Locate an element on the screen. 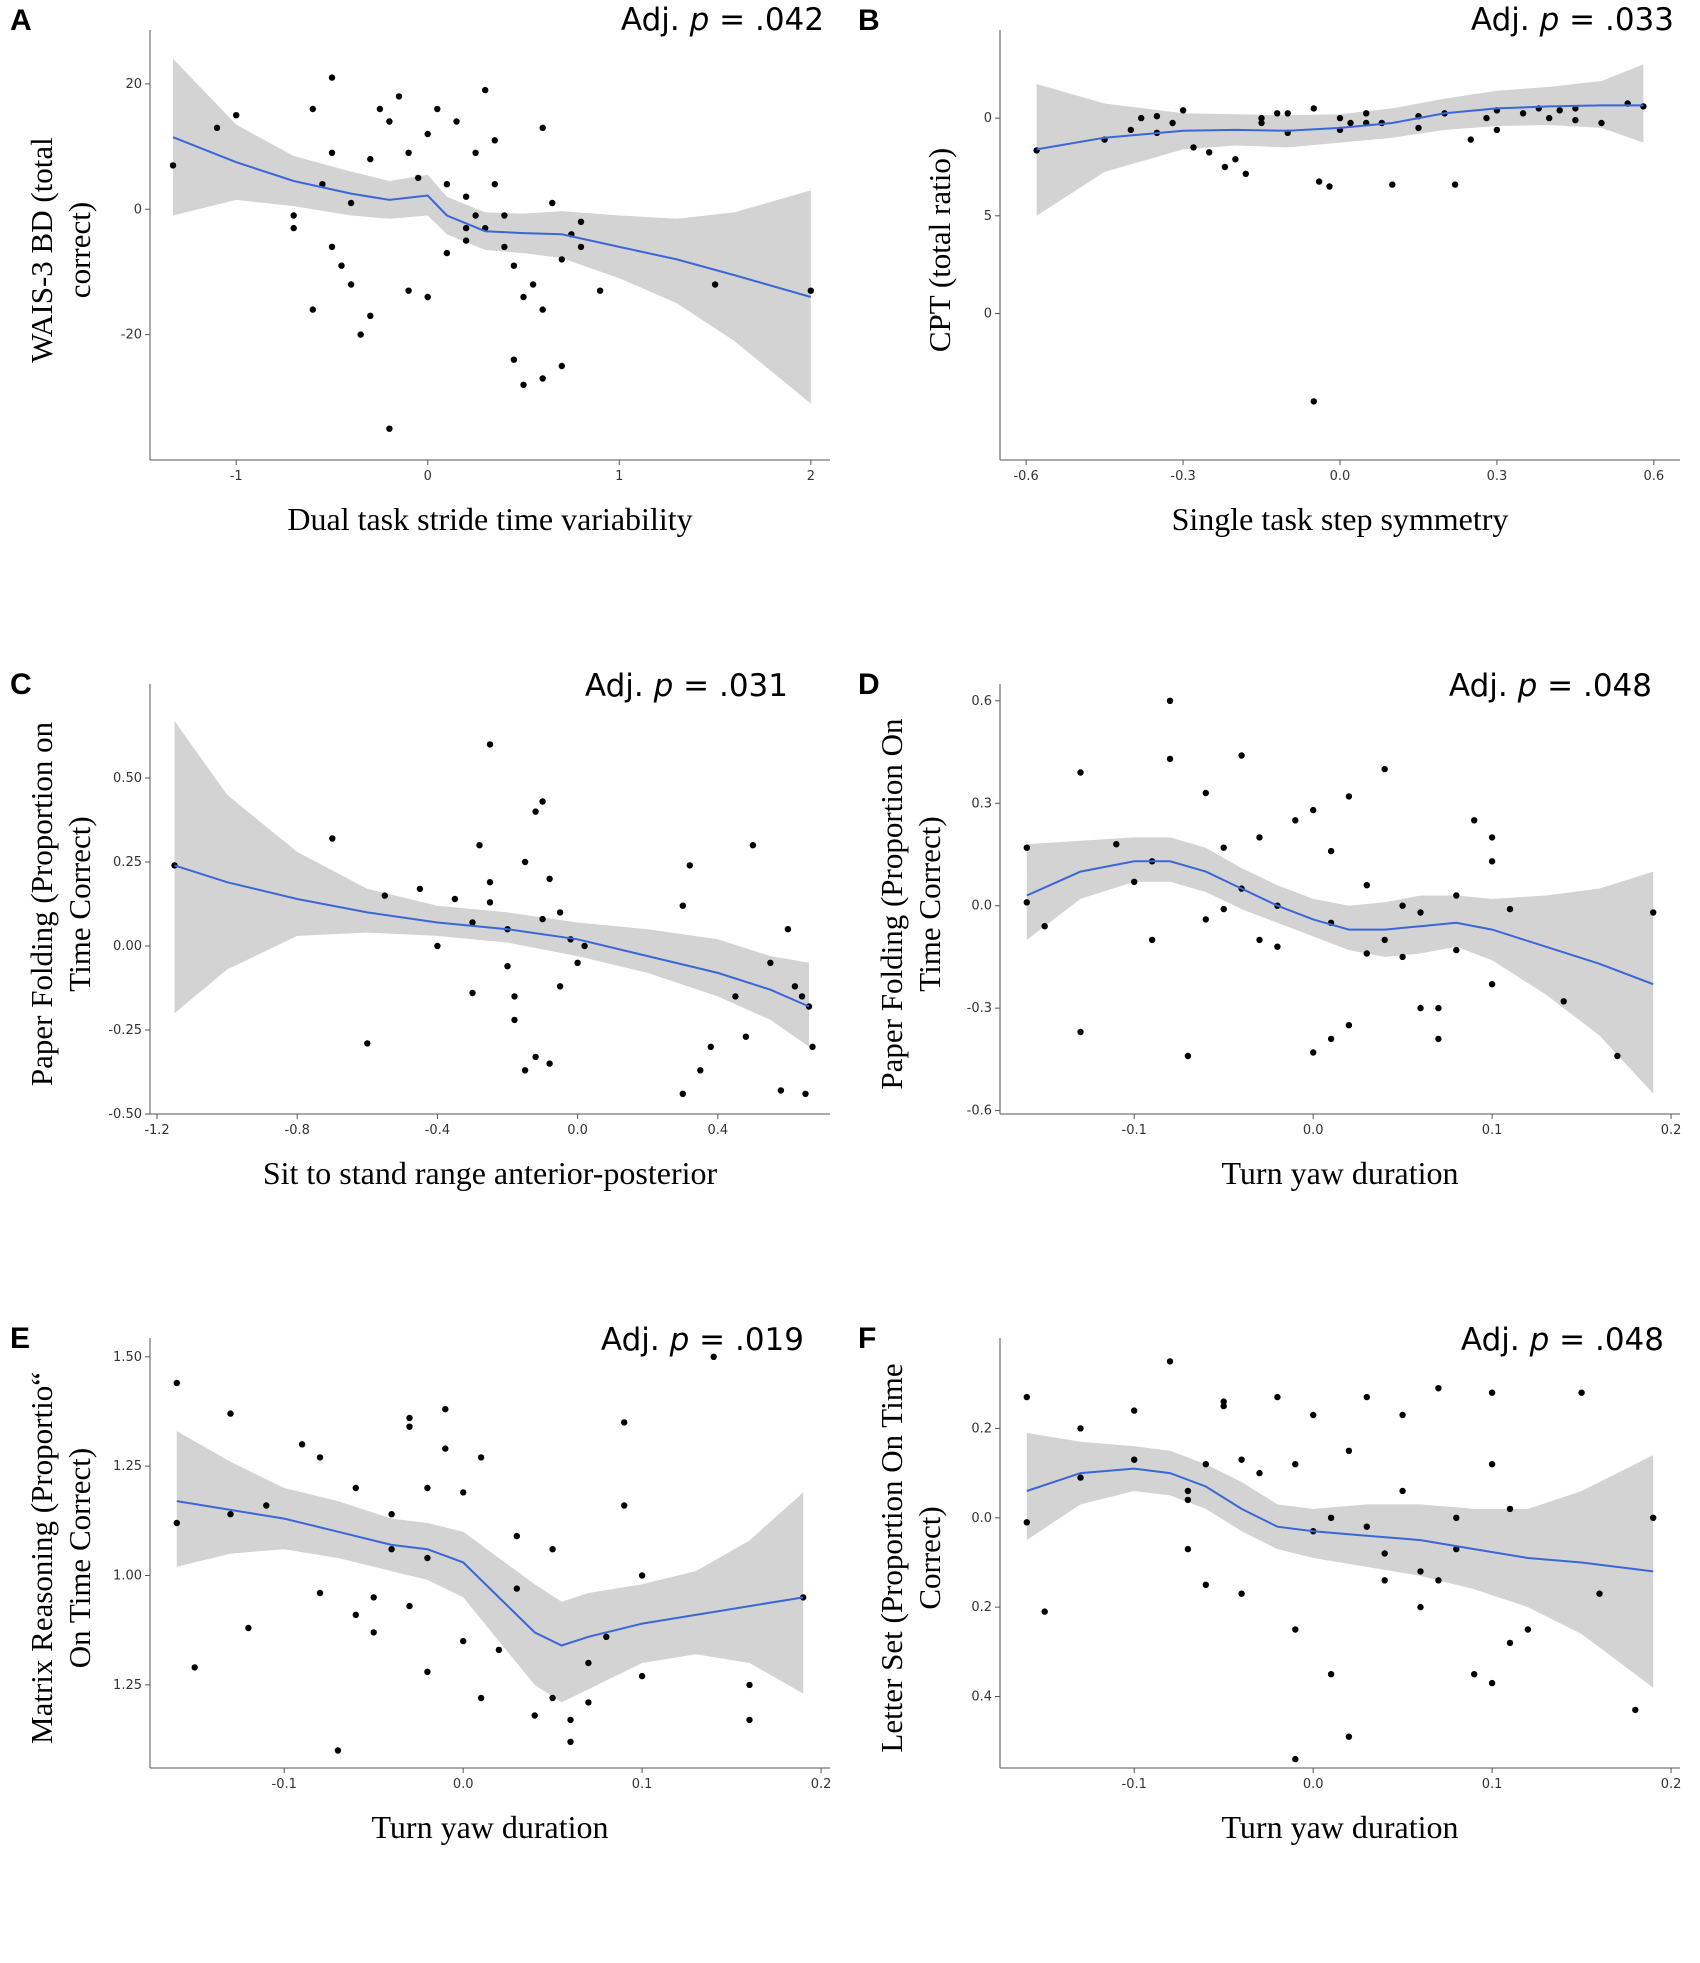 This screenshot has width=1700, height=1963. panel-letter: F is located at coordinates (867, 1338).